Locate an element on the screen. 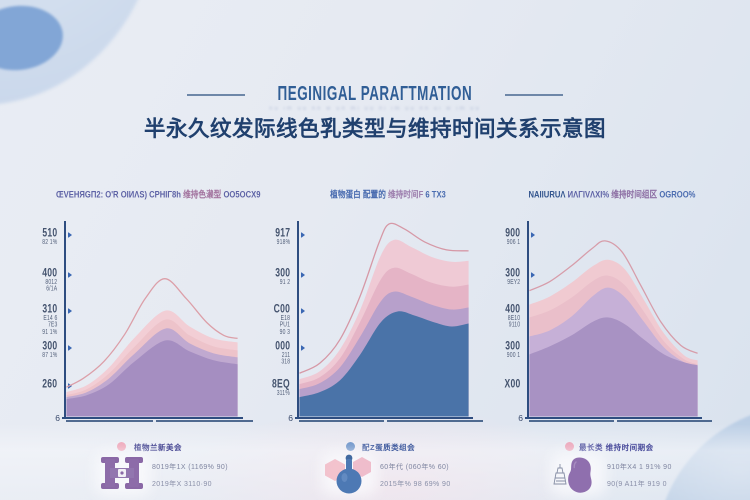 The image size is (750, 500). y-tick-subtext: E18 is located at coordinates (285, 318).